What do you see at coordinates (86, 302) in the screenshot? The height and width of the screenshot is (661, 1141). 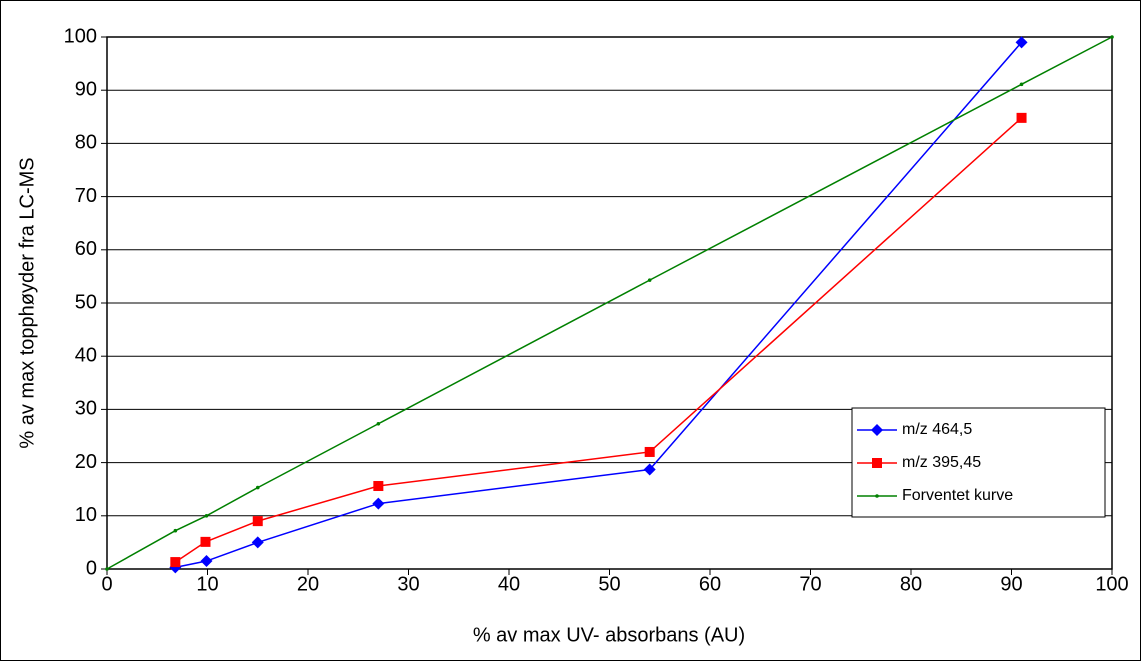 I see `y-tick-label: 50` at bounding box center [86, 302].